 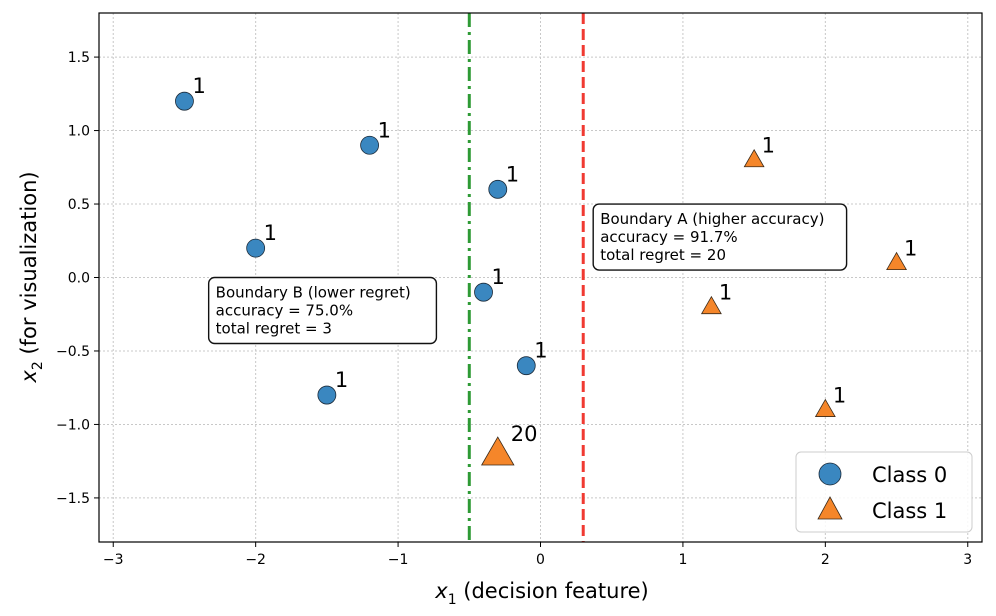 I want to click on point-weight-label: 20, so click(x=524, y=434).